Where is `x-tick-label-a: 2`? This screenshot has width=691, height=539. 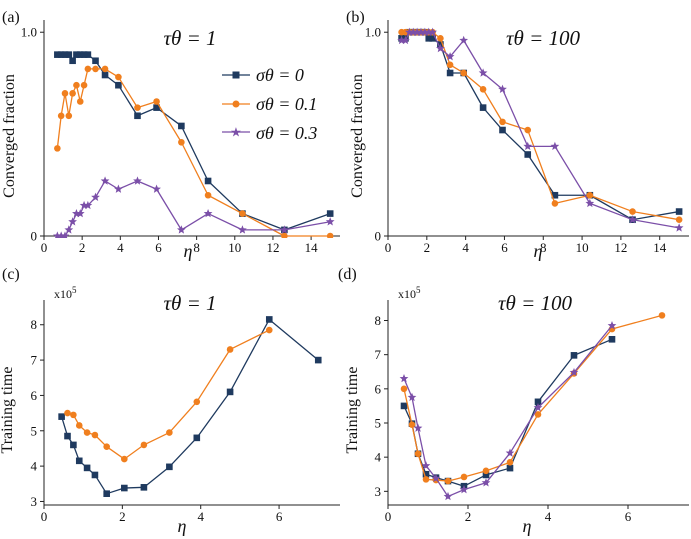
x-tick-label-a: 2 is located at coordinates (82, 247).